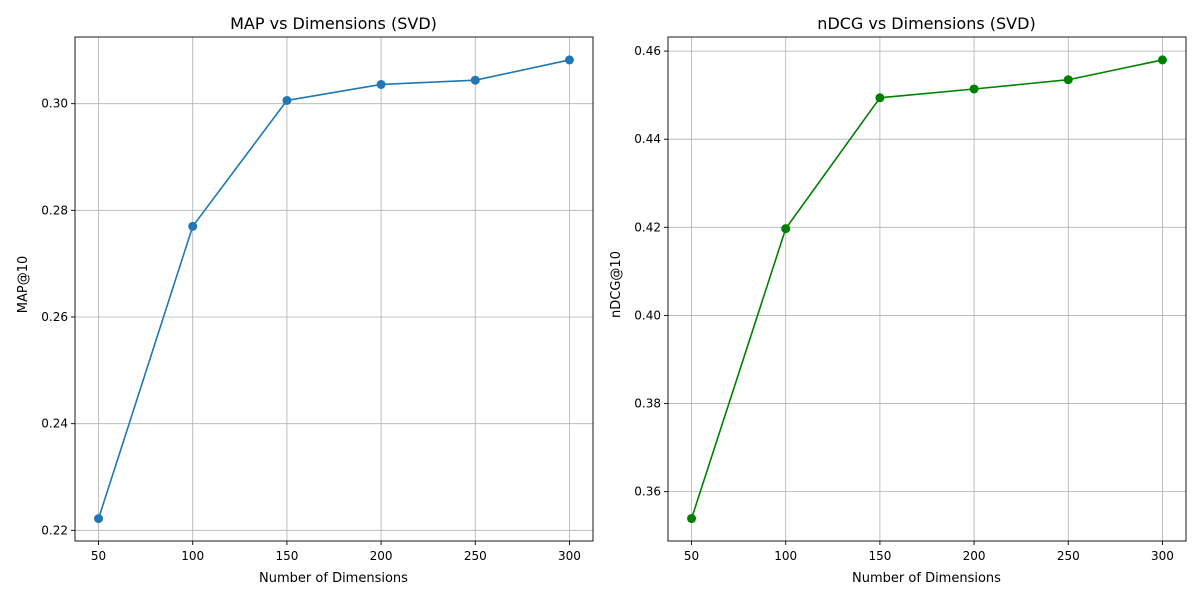  I want to click on y-tick-label: 0.36, so click(647, 492).